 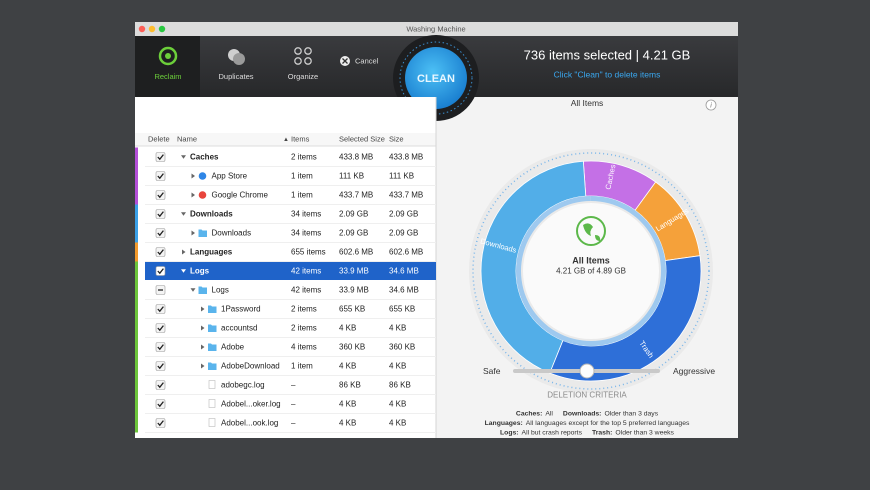 I want to click on row-cell: 655 KB, so click(x=402, y=309).